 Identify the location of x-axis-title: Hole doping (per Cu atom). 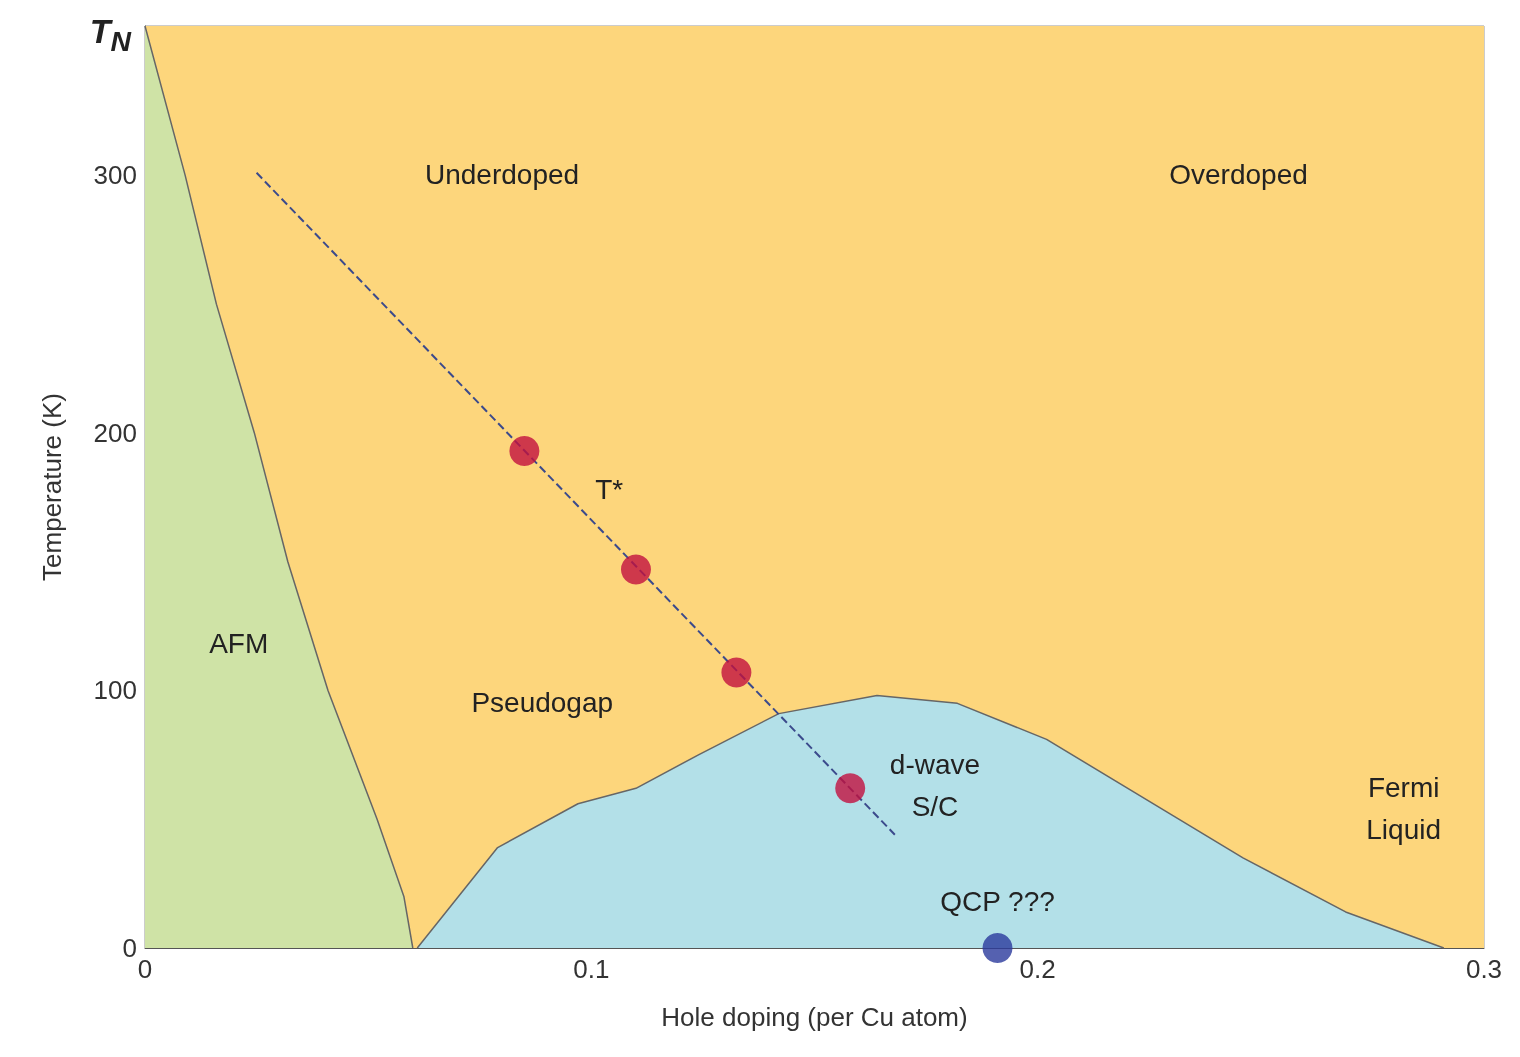
(814, 1017).